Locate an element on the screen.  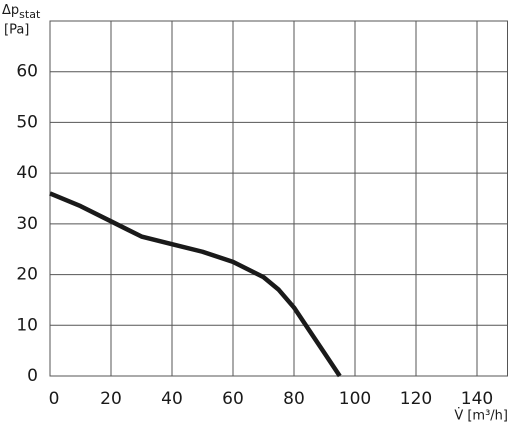
y-axis-label: Δpstat is located at coordinates (21, 12).